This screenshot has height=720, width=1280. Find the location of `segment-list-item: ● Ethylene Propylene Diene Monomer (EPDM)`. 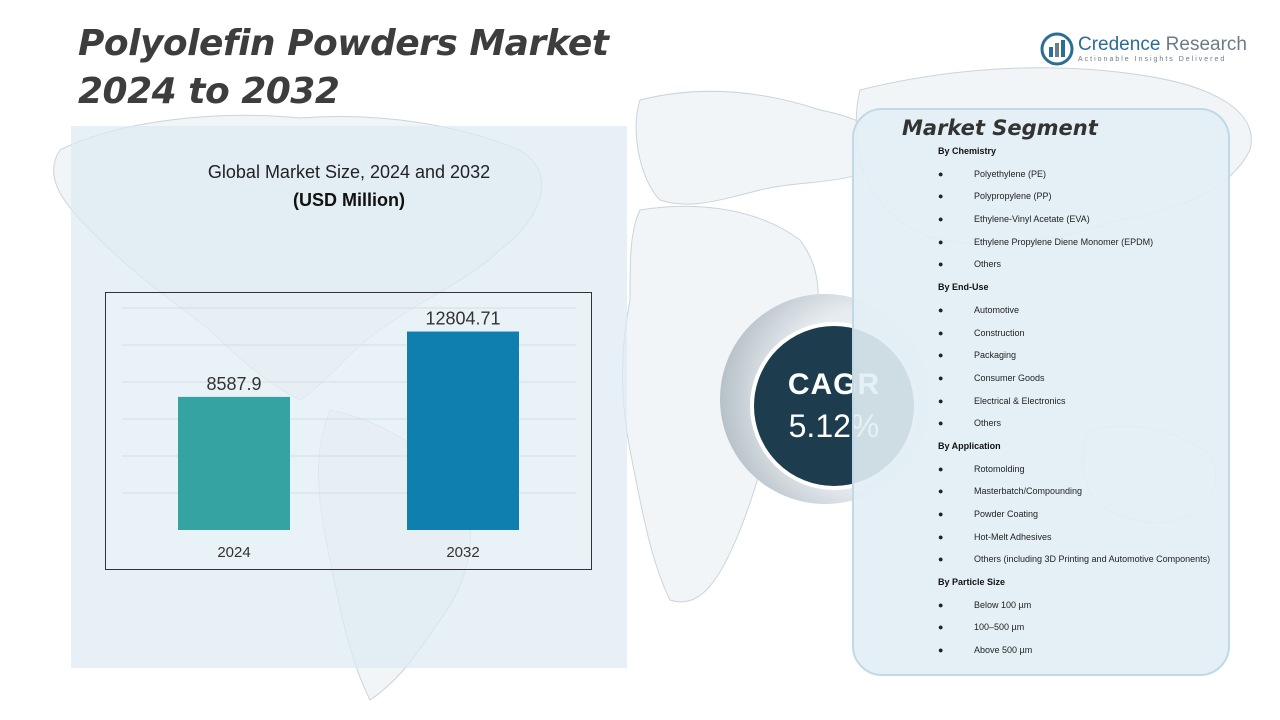

segment-list-item: ● Ethylene Propylene Diene Monomer (EPDM) is located at coordinates (1084, 245).